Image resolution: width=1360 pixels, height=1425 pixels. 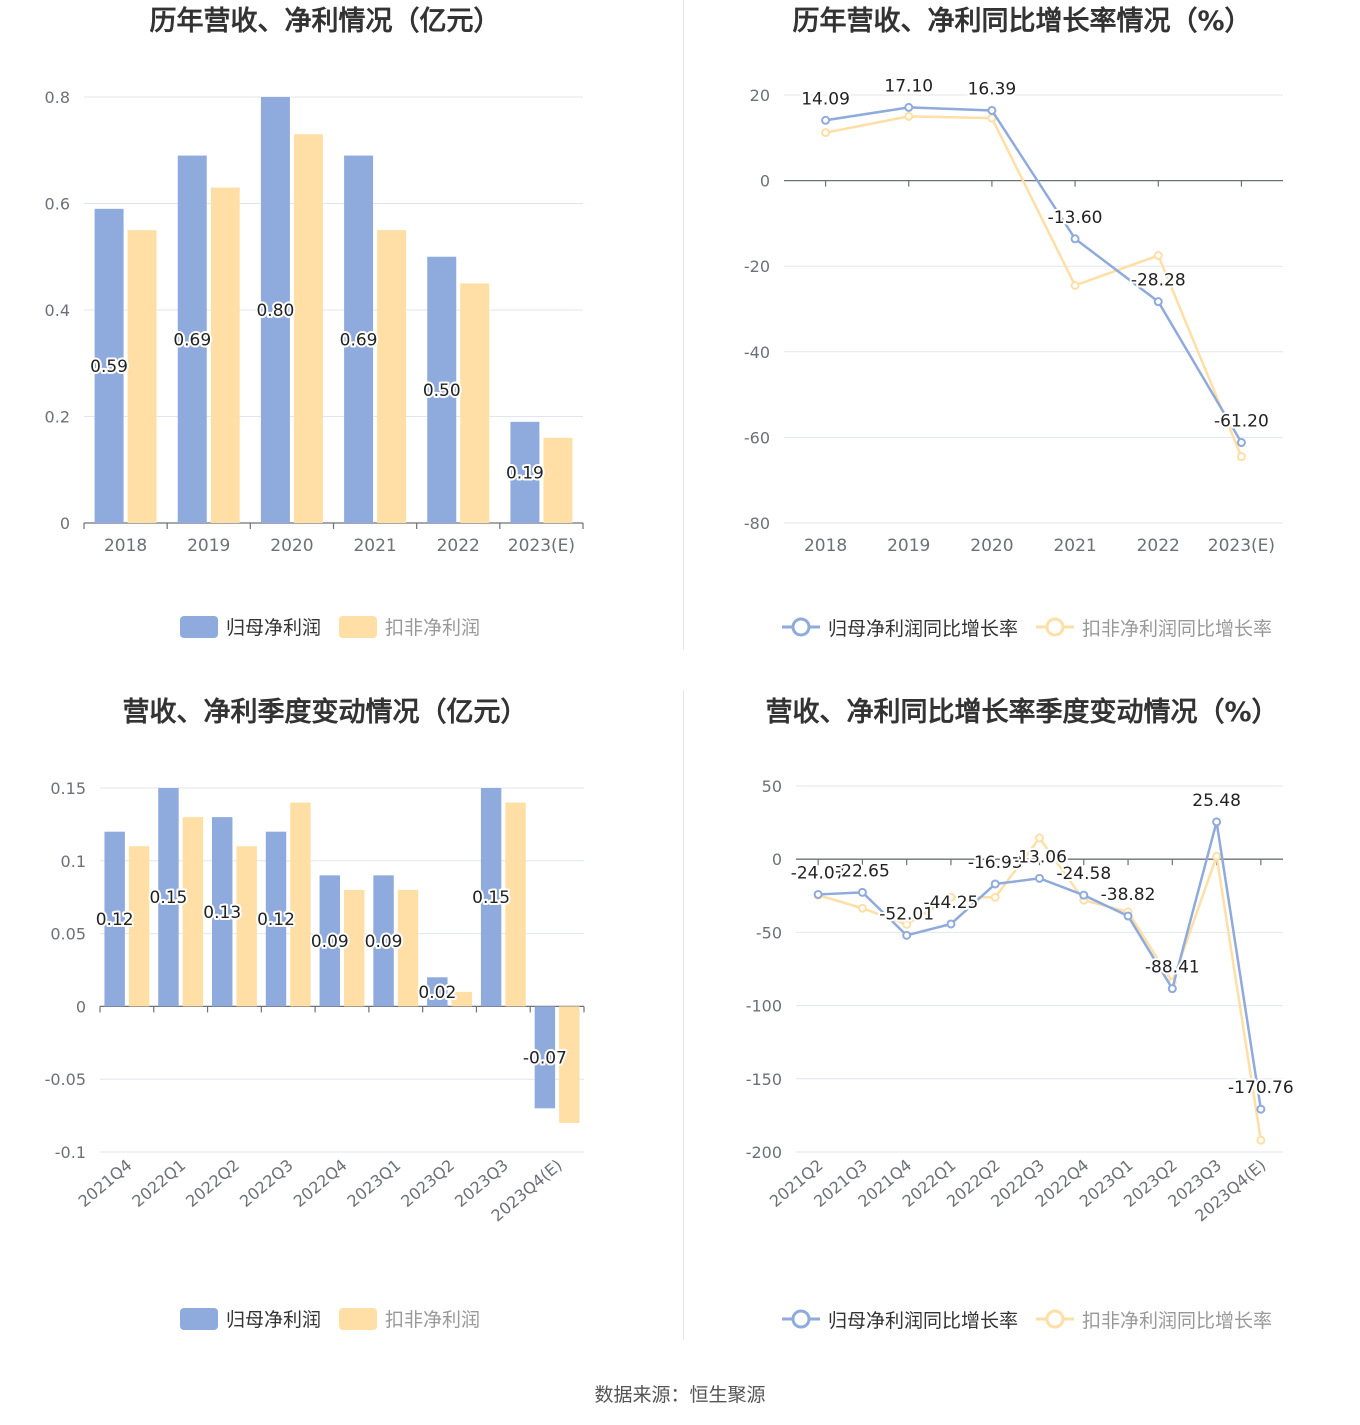 I want to click on line-data-label: -44.25, so click(x=951, y=903).